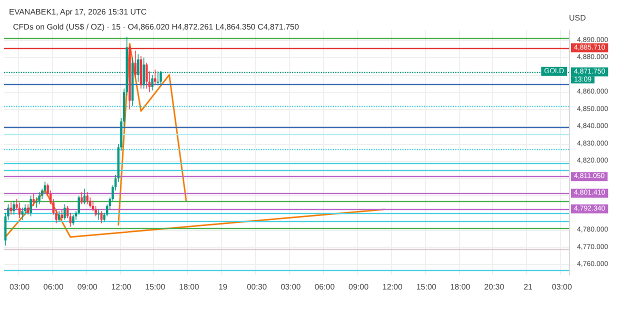  Describe the element at coordinates (223, 287) in the screenshot. I see `x-tick-label: 19` at that location.